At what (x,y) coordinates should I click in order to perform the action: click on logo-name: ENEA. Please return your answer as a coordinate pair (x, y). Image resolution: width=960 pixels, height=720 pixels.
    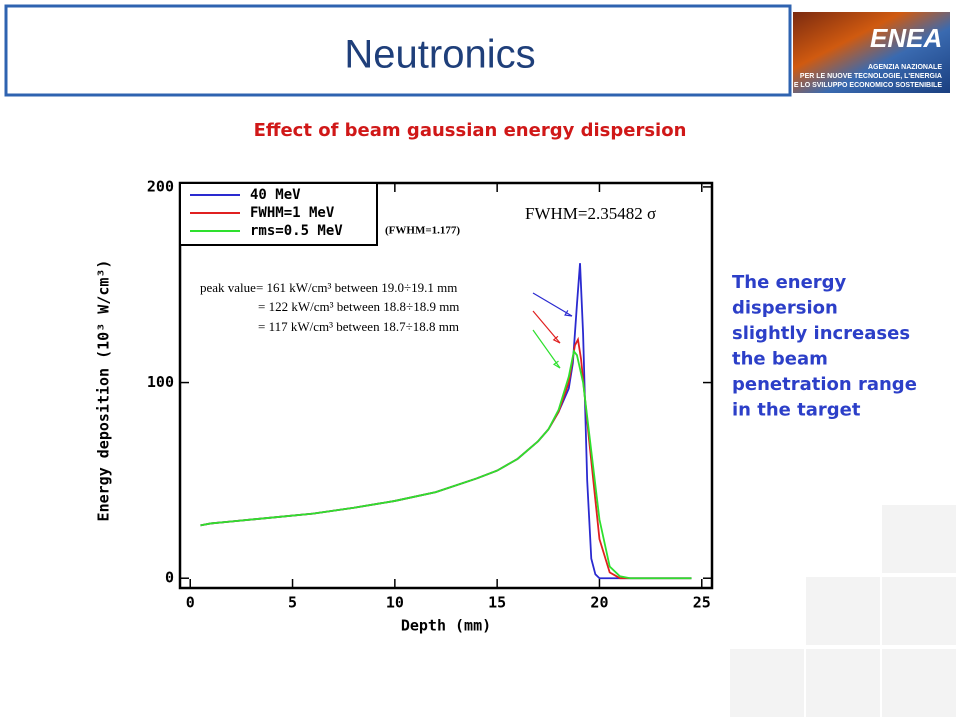
    Looking at the image, I should click on (906, 38).